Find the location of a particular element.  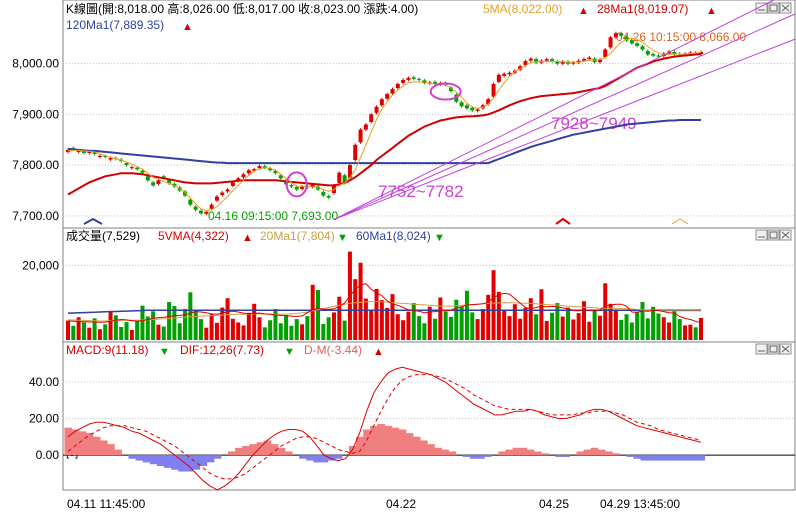

support-zone-circle is located at coordinates (445, 91).